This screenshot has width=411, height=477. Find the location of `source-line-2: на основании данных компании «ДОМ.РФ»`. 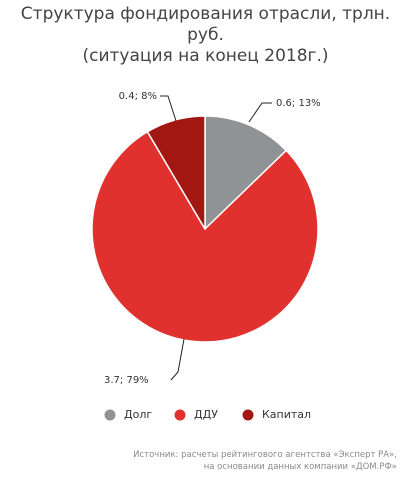

source-line-2: на основании данных компании «ДОМ.РФ» is located at coordinates (300, 467).